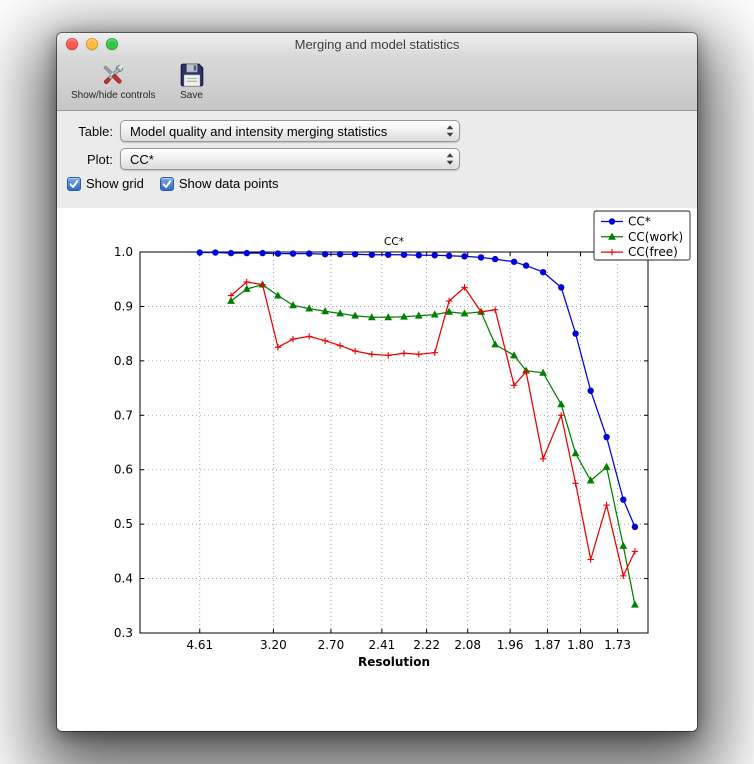 The height and width of the screenshot is (764, 754). Describe the element at coordinates (113, 95) in the screenshot. I see `show-hide-controls-label: Show/hide controls` at that location.